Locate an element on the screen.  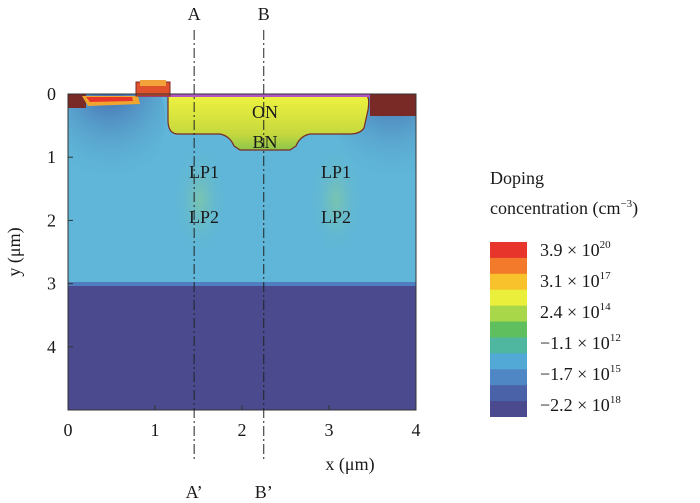
colorbar-label-mantissa: −1.1 × 10 is located at coordinates (575, 343).